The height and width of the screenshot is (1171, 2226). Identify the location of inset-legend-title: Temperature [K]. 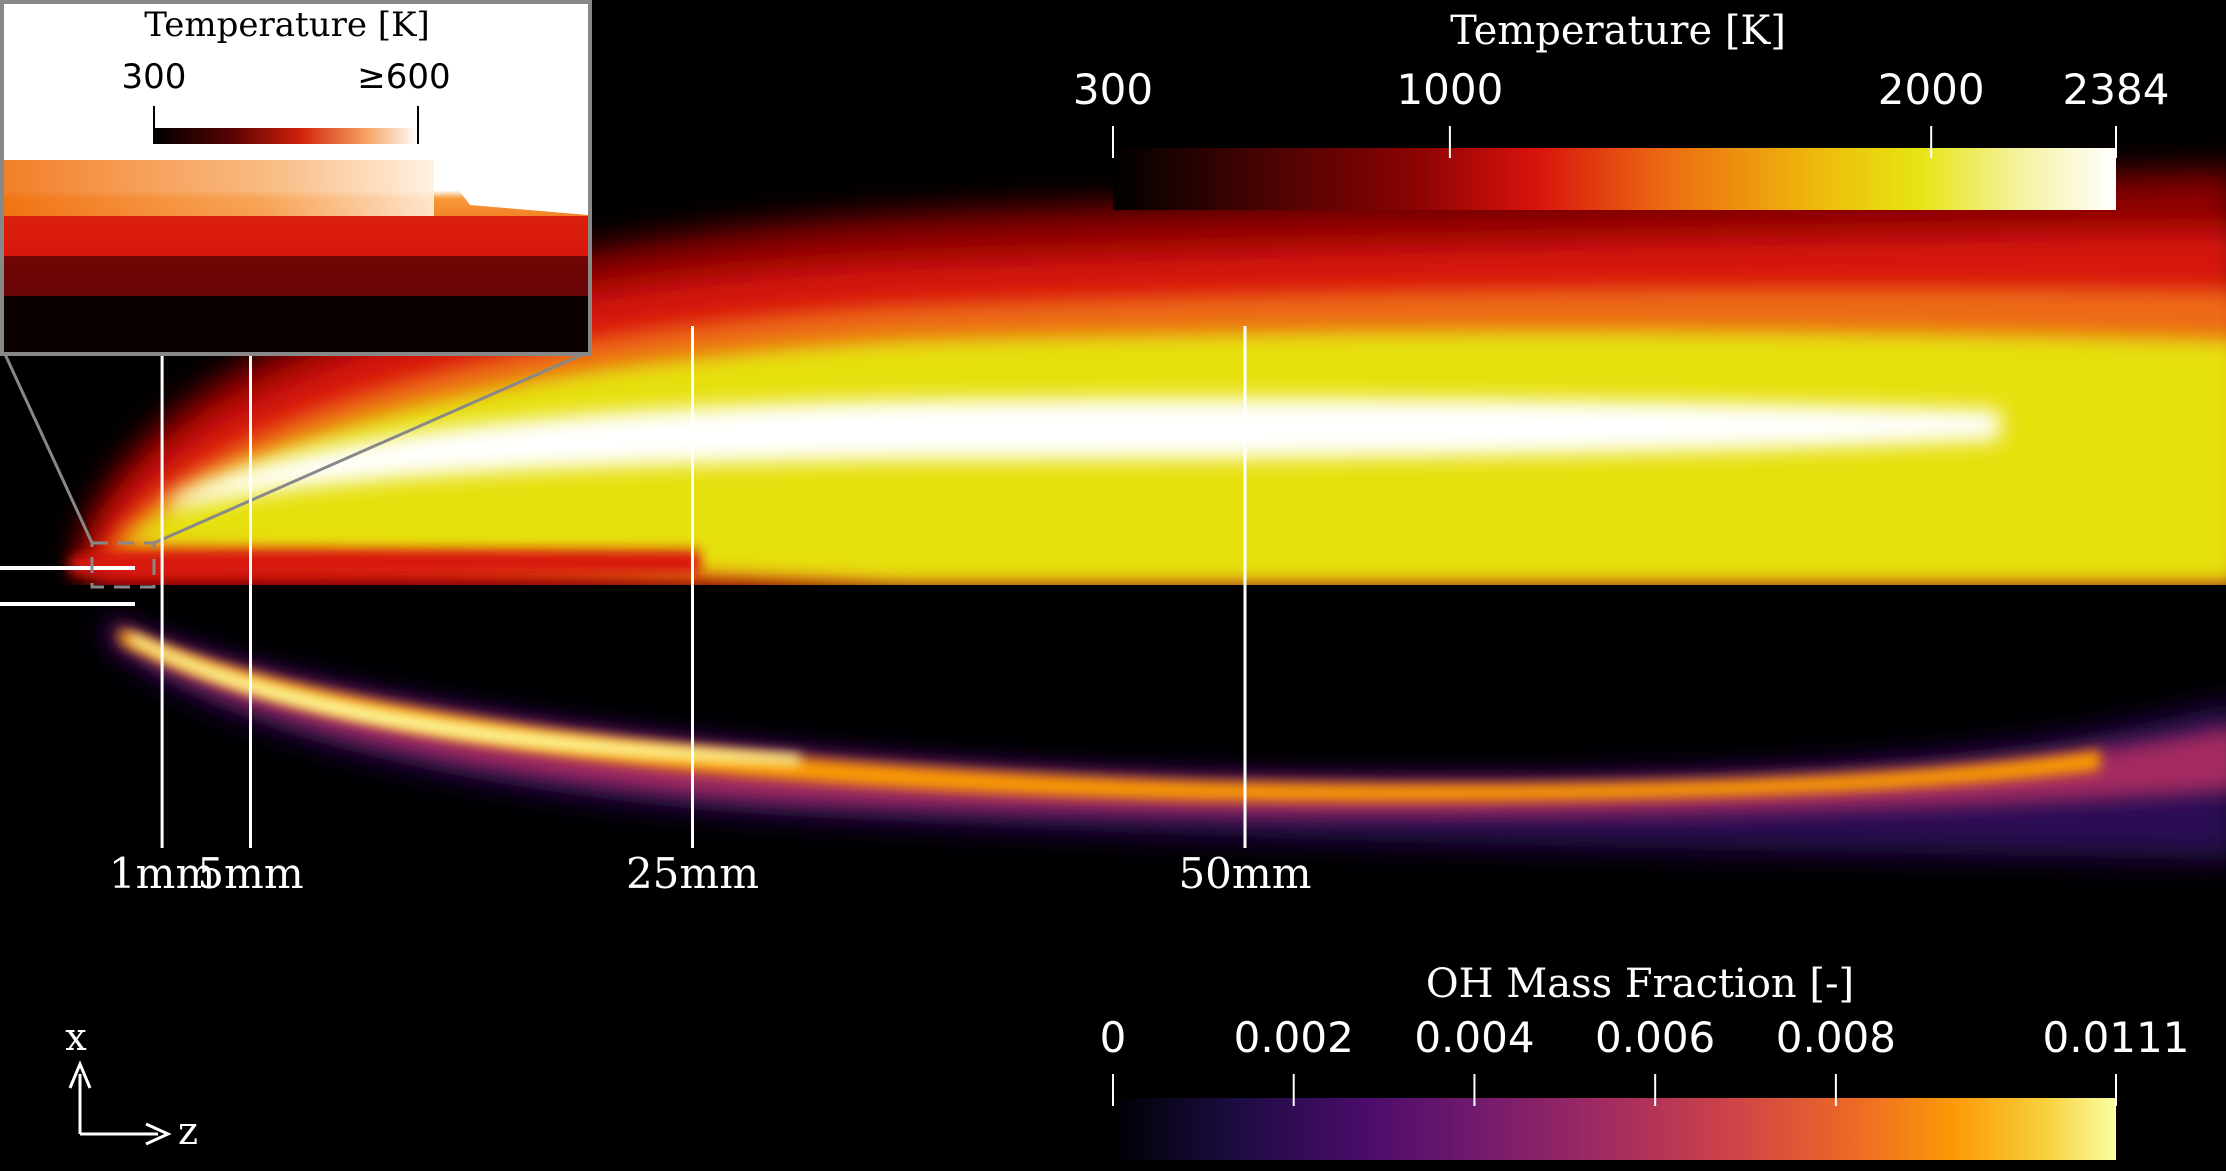
(286, 25).